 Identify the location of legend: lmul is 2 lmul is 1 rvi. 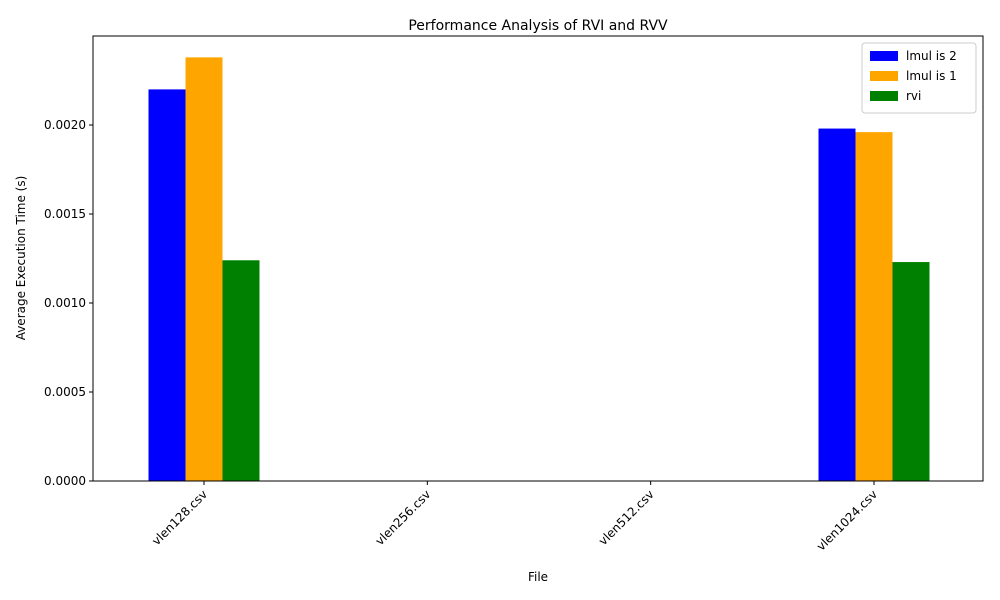
(919, 78).